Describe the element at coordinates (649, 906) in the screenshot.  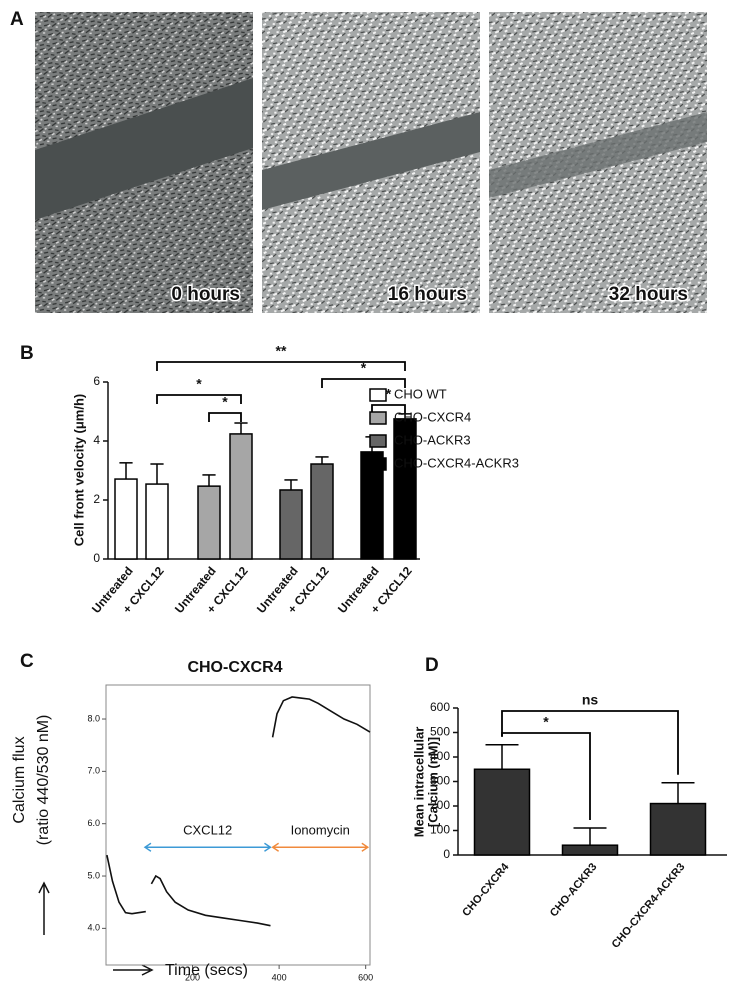
I see `x-tick-label: CHO-CXCR4-ACKR3` at that location.